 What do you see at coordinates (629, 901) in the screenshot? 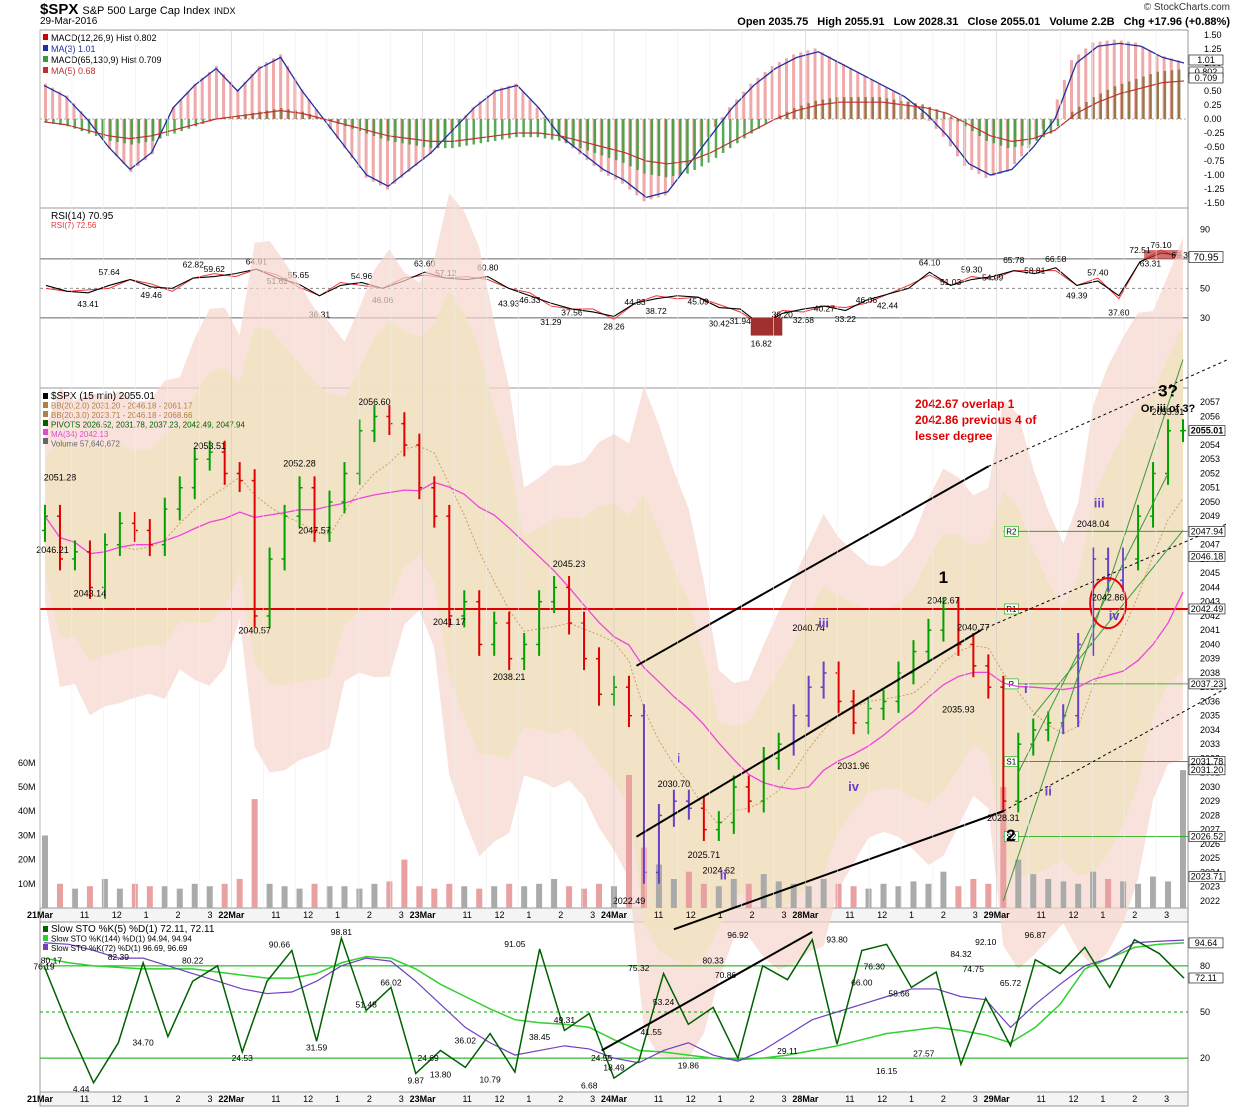
I see `price-annotation: 2022.49` at bounding box center [629, 901].